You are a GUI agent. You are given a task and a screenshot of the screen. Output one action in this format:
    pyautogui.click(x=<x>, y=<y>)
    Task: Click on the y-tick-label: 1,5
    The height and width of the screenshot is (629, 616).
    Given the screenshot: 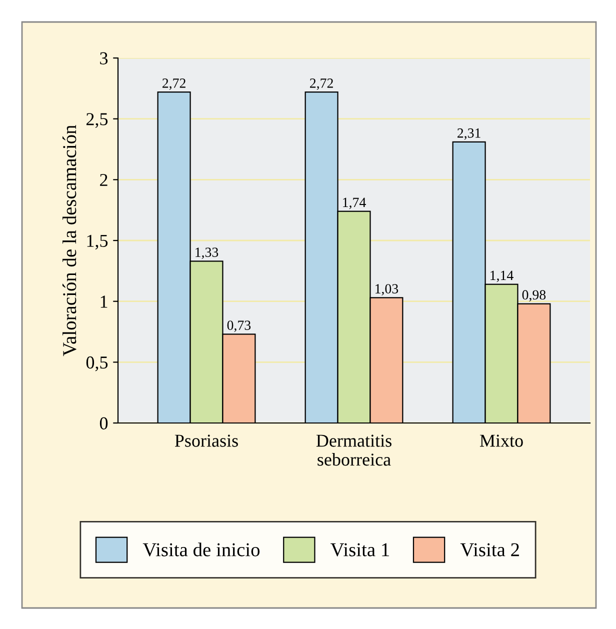 What is the action you would take?
    pyautogui.click(x=97, y=242)
    